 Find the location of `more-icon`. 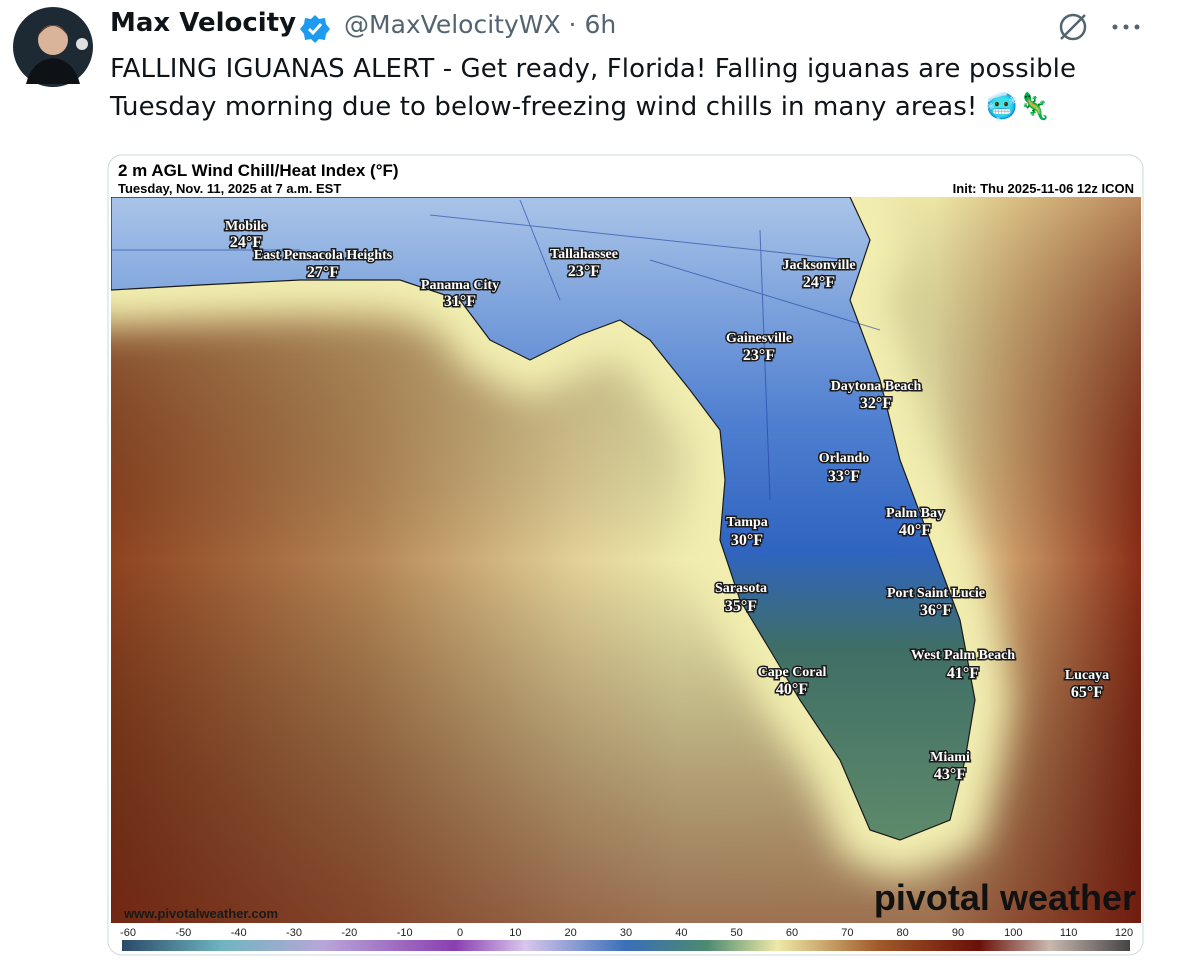

more-icon is located at coordinates (1127, 27).